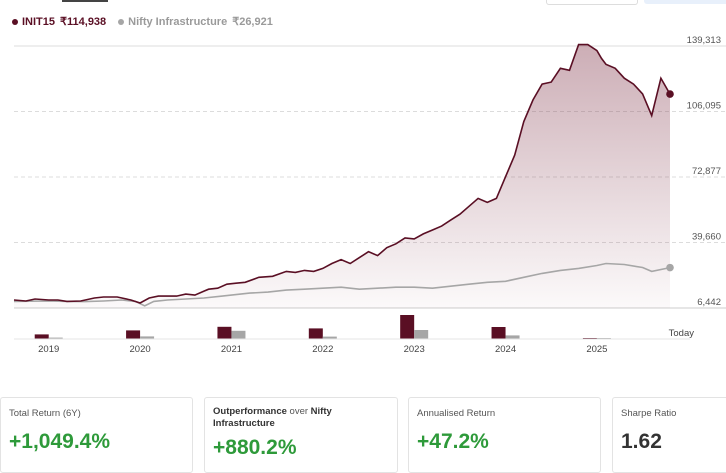  What do you see at coordinates (85, 1) in the screenshot?
I see `active-tab-indicator` at bounding box center [85, 1].